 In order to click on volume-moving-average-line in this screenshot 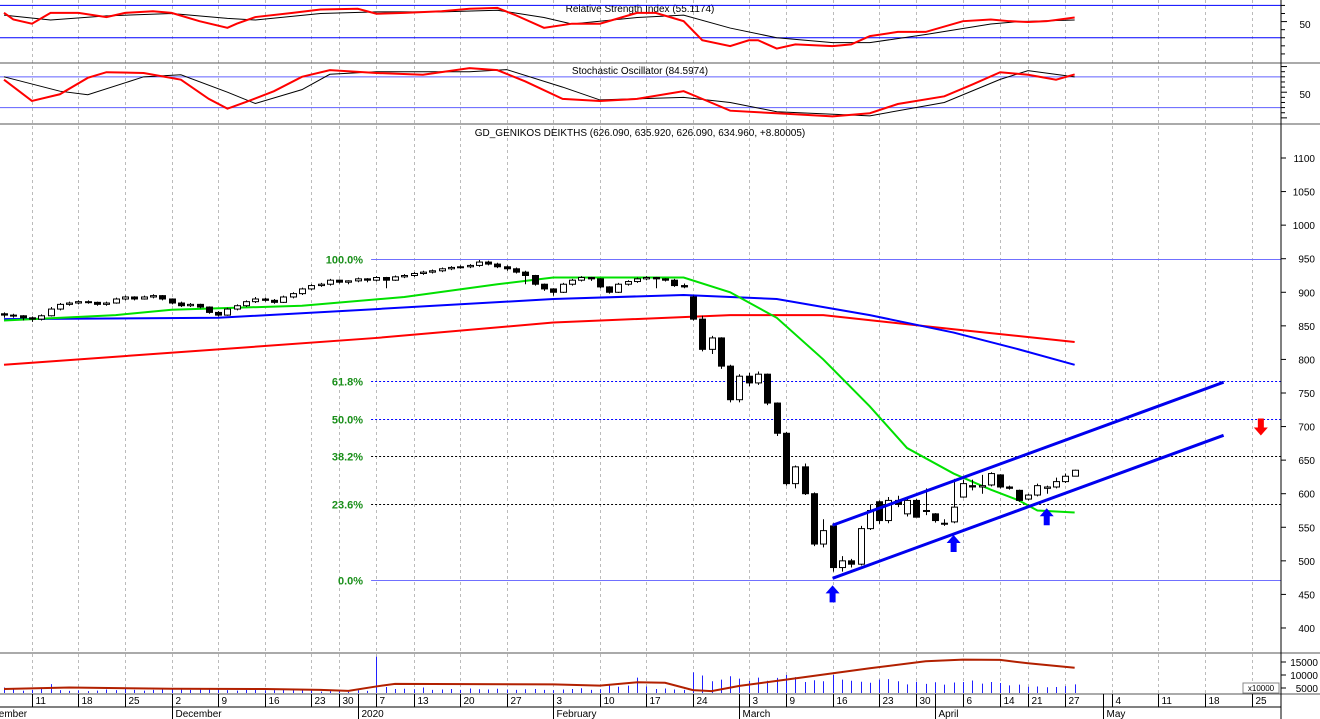, I will do `click(539, 675)`.